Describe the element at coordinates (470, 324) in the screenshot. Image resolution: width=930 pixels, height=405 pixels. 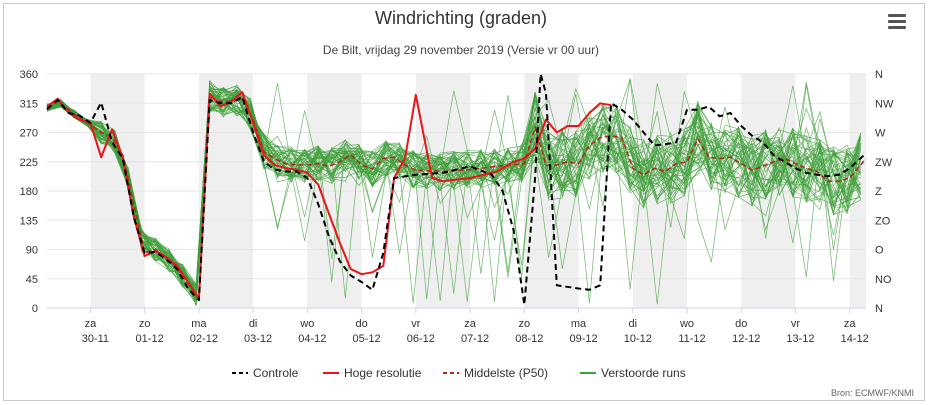
I see `x-tick-day-7: za` at that location.